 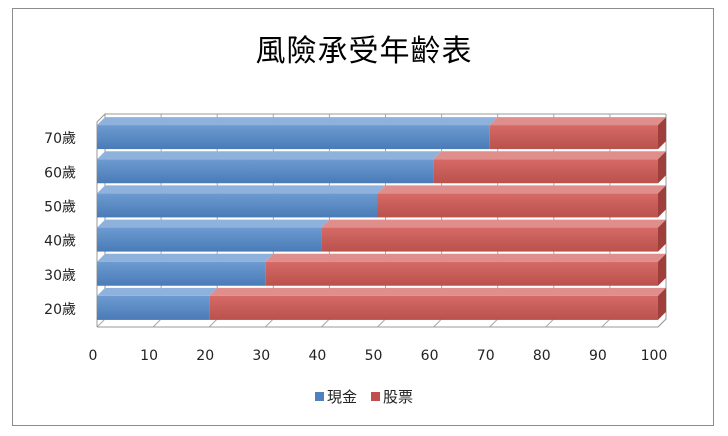 I want to click on x-tick-label: 20, so click(x=205, y=356).